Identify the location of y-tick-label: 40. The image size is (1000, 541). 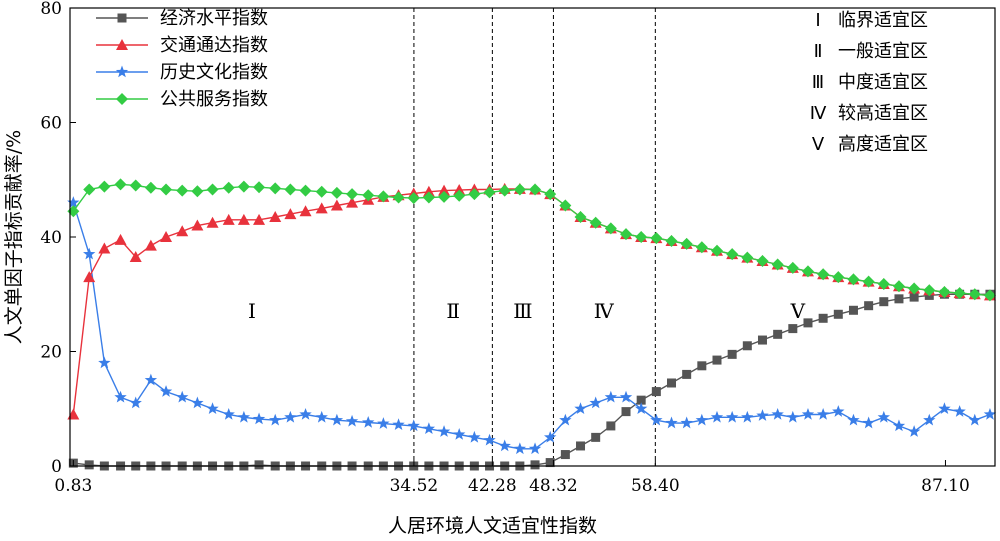
(51, 238).